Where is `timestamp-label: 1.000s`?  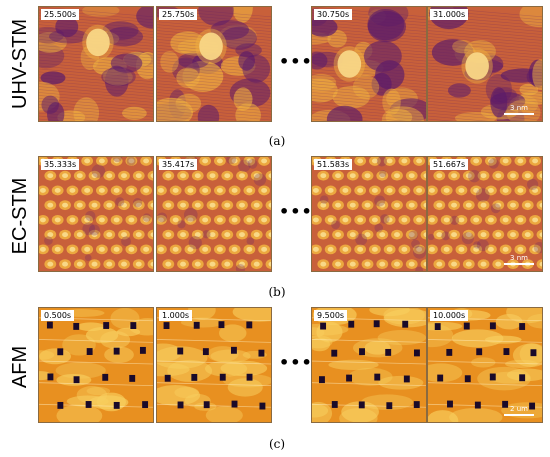 timestamp-label: 1.000s is located at coordinates (176, 315).